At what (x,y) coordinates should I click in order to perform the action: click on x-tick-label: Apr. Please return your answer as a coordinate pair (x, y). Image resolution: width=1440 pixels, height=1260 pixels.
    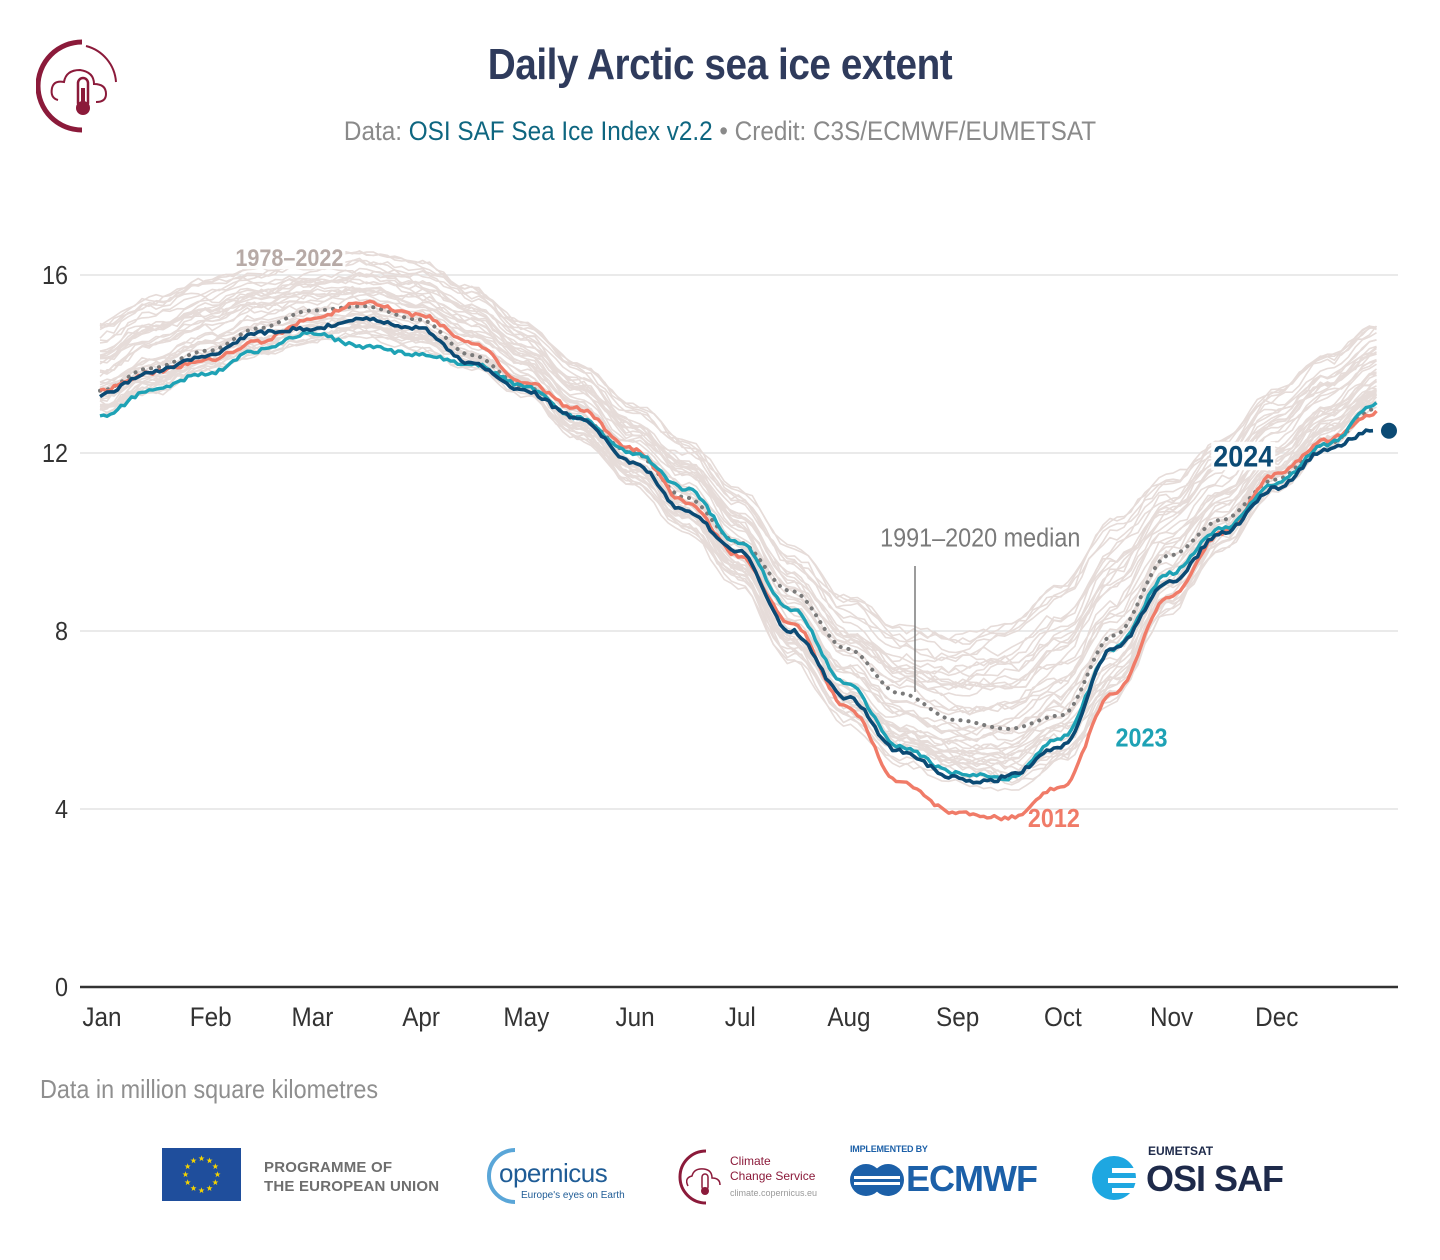
    Looking at the image, I should click on (421, 1017).